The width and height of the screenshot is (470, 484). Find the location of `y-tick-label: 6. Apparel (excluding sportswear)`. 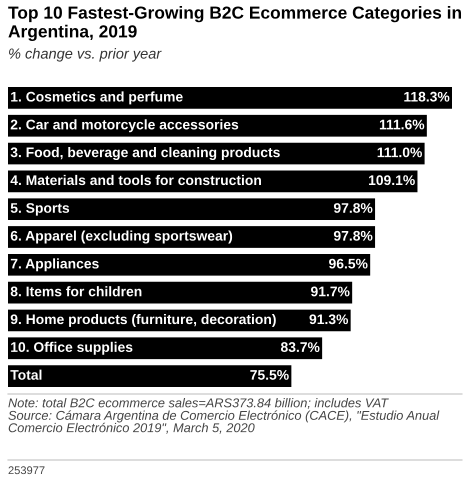

y-tick-label: 6. Apparel (excluding sportswear) is located at coordinates (121, 237).